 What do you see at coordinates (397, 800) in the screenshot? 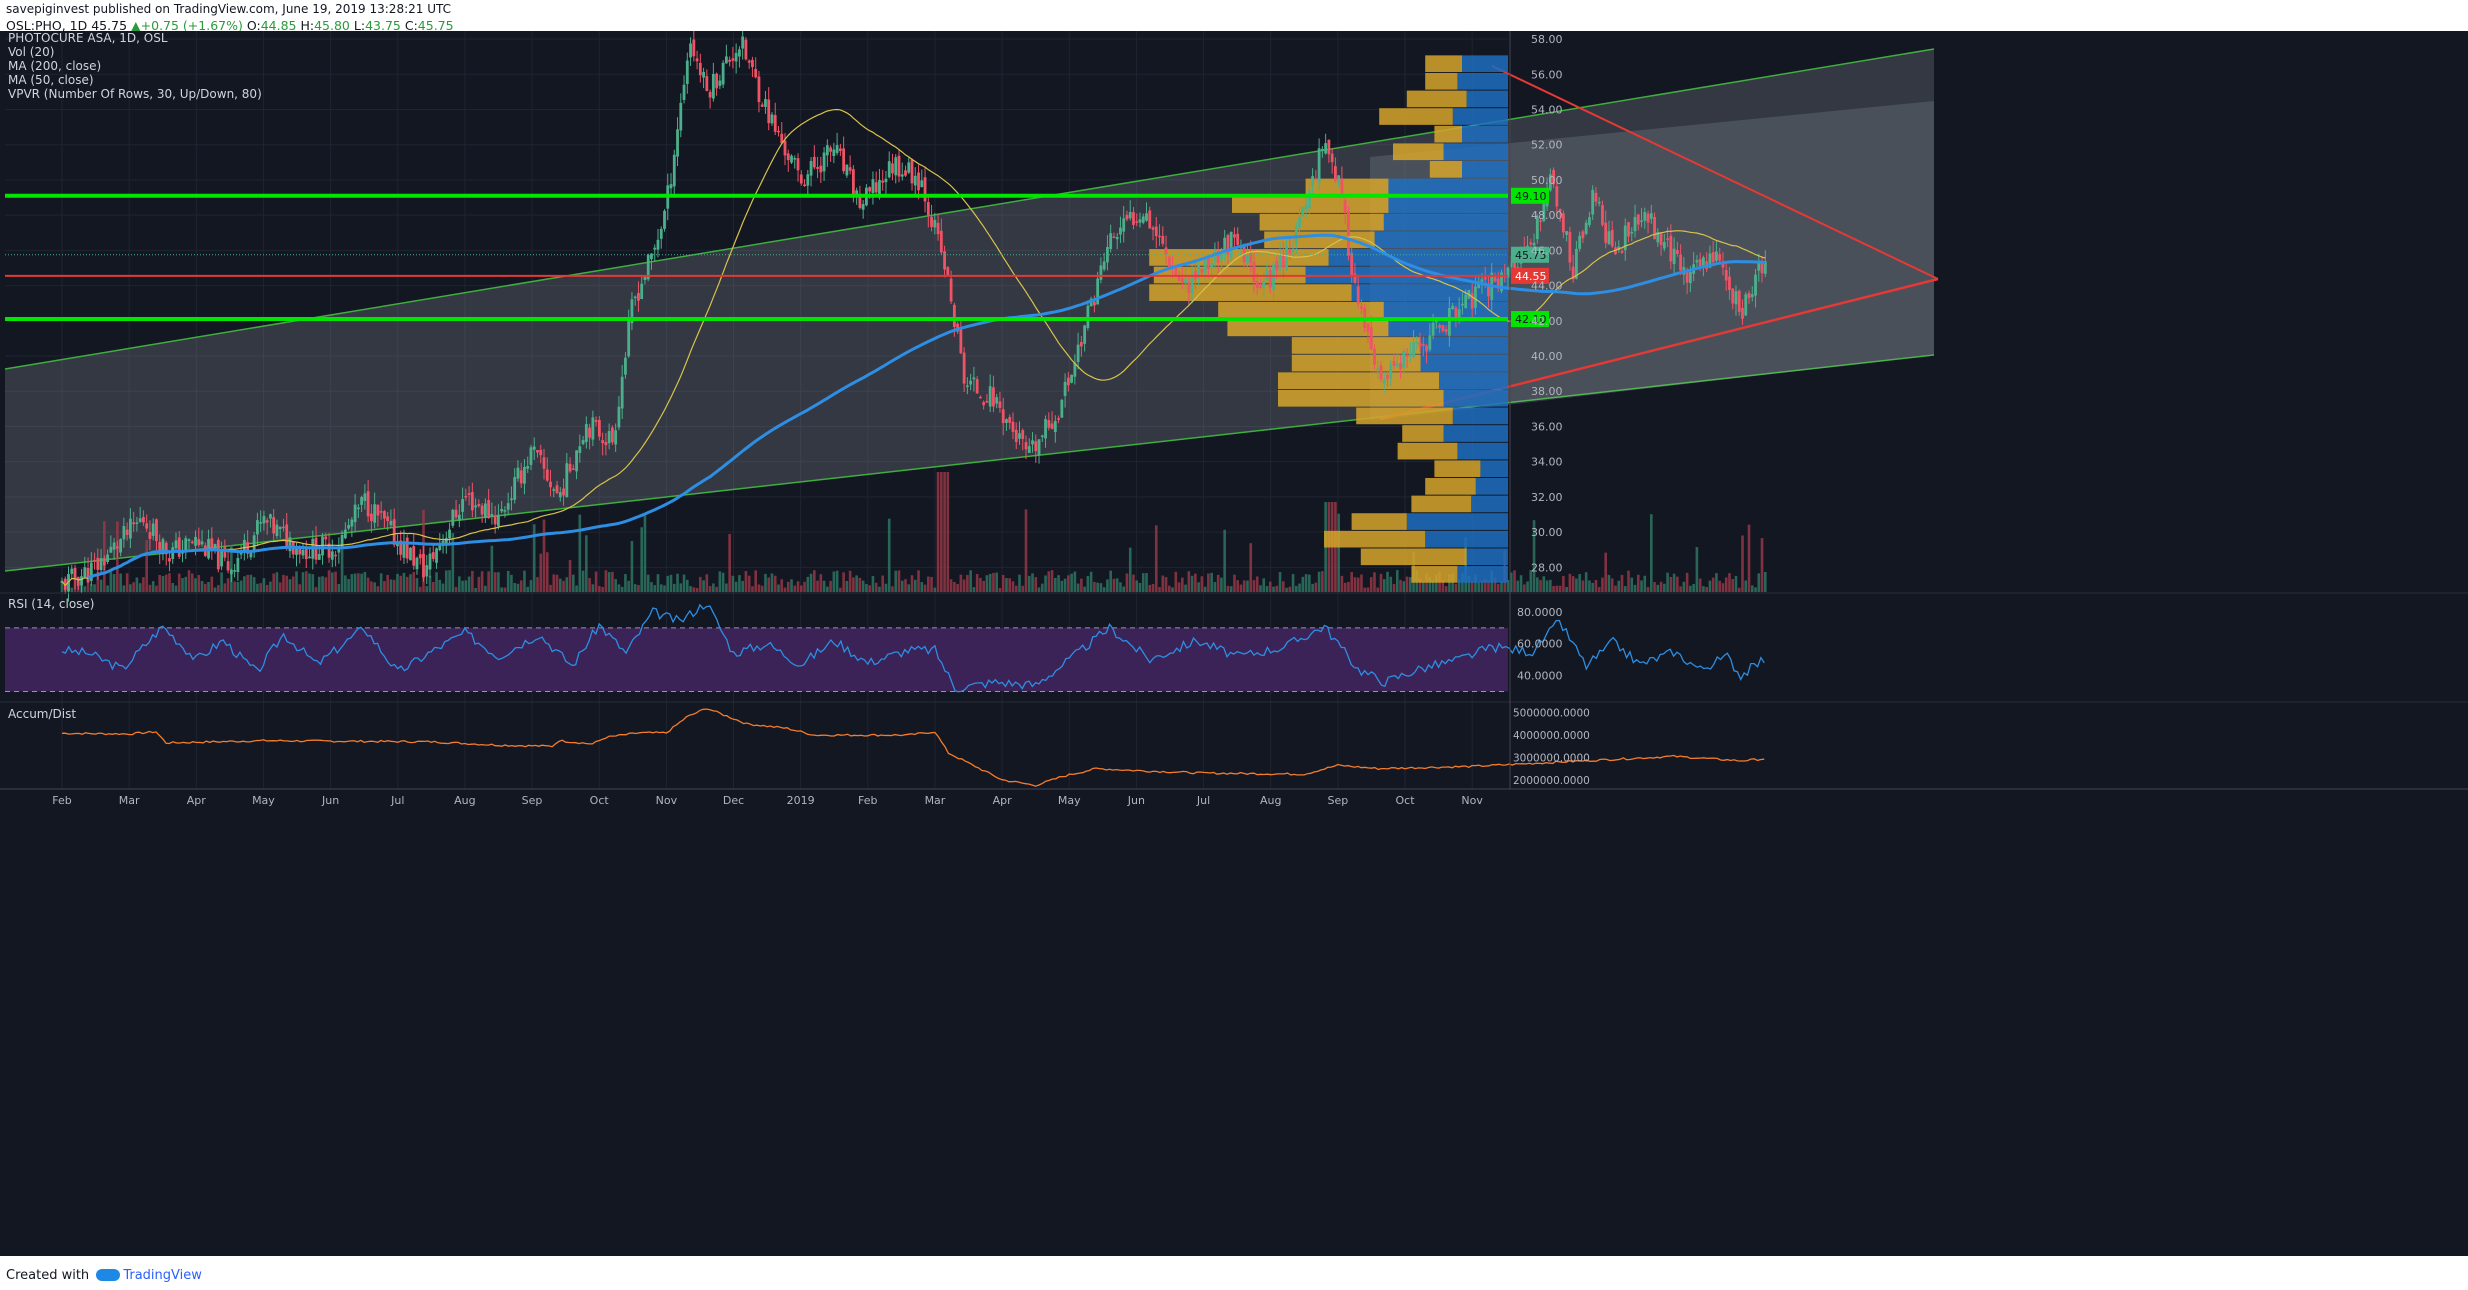
I see `time-tick: Jul` at bounding box center [397, 800].